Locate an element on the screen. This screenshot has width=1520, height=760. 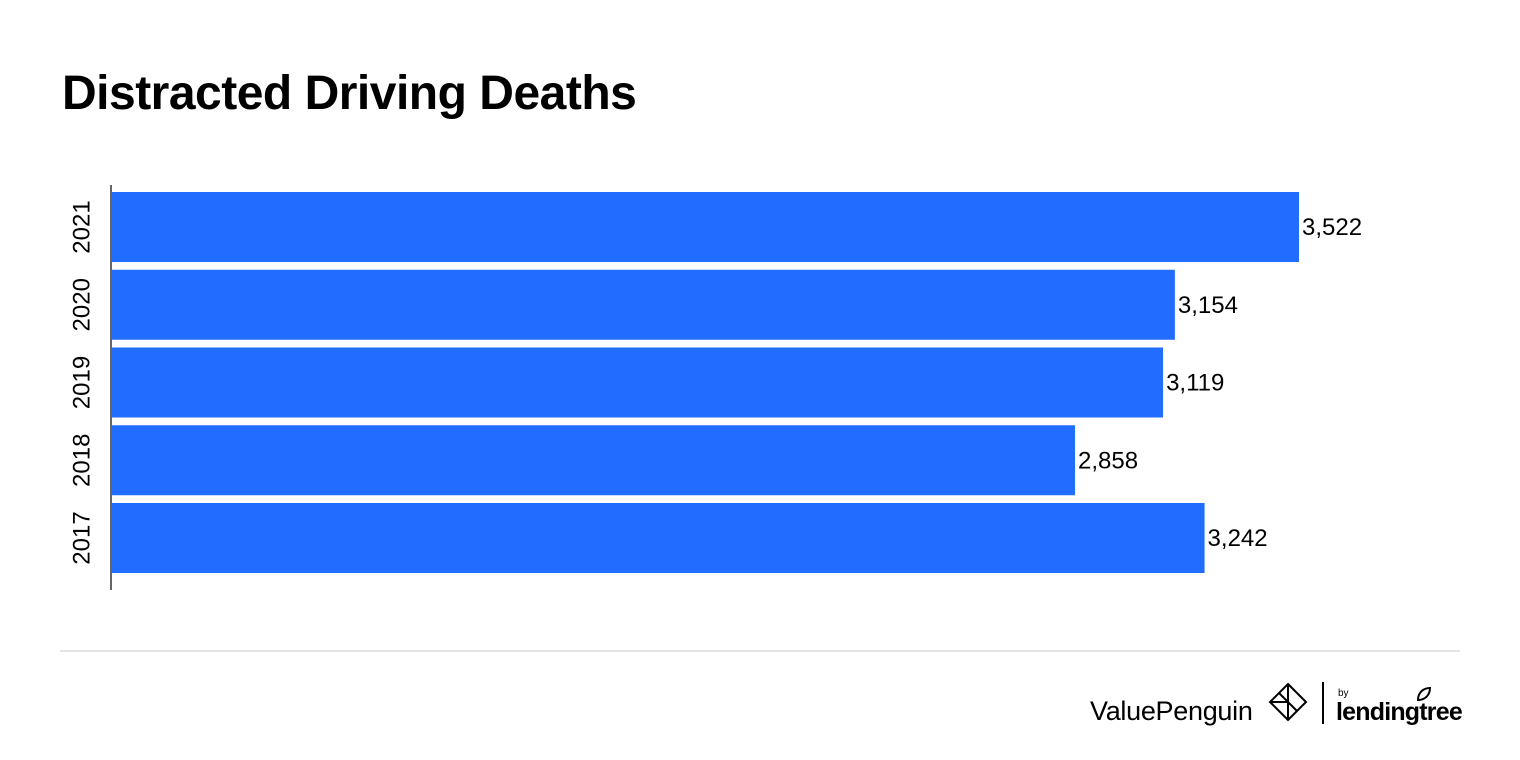
footer-divider is located at coordinates (760, 651).